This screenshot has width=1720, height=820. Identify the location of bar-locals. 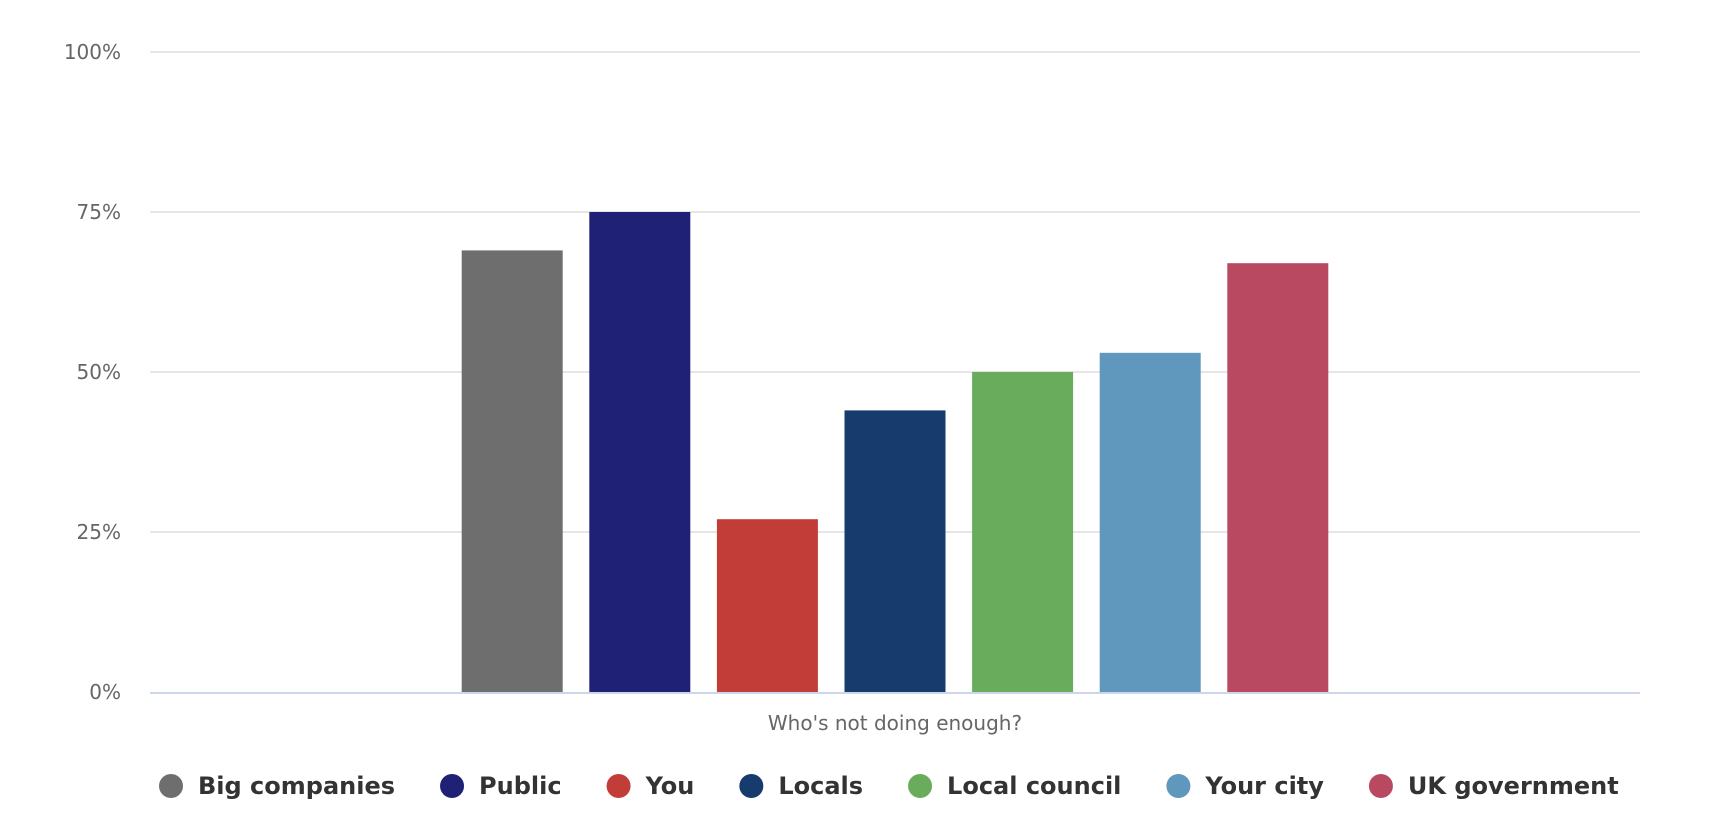
(895, 551).